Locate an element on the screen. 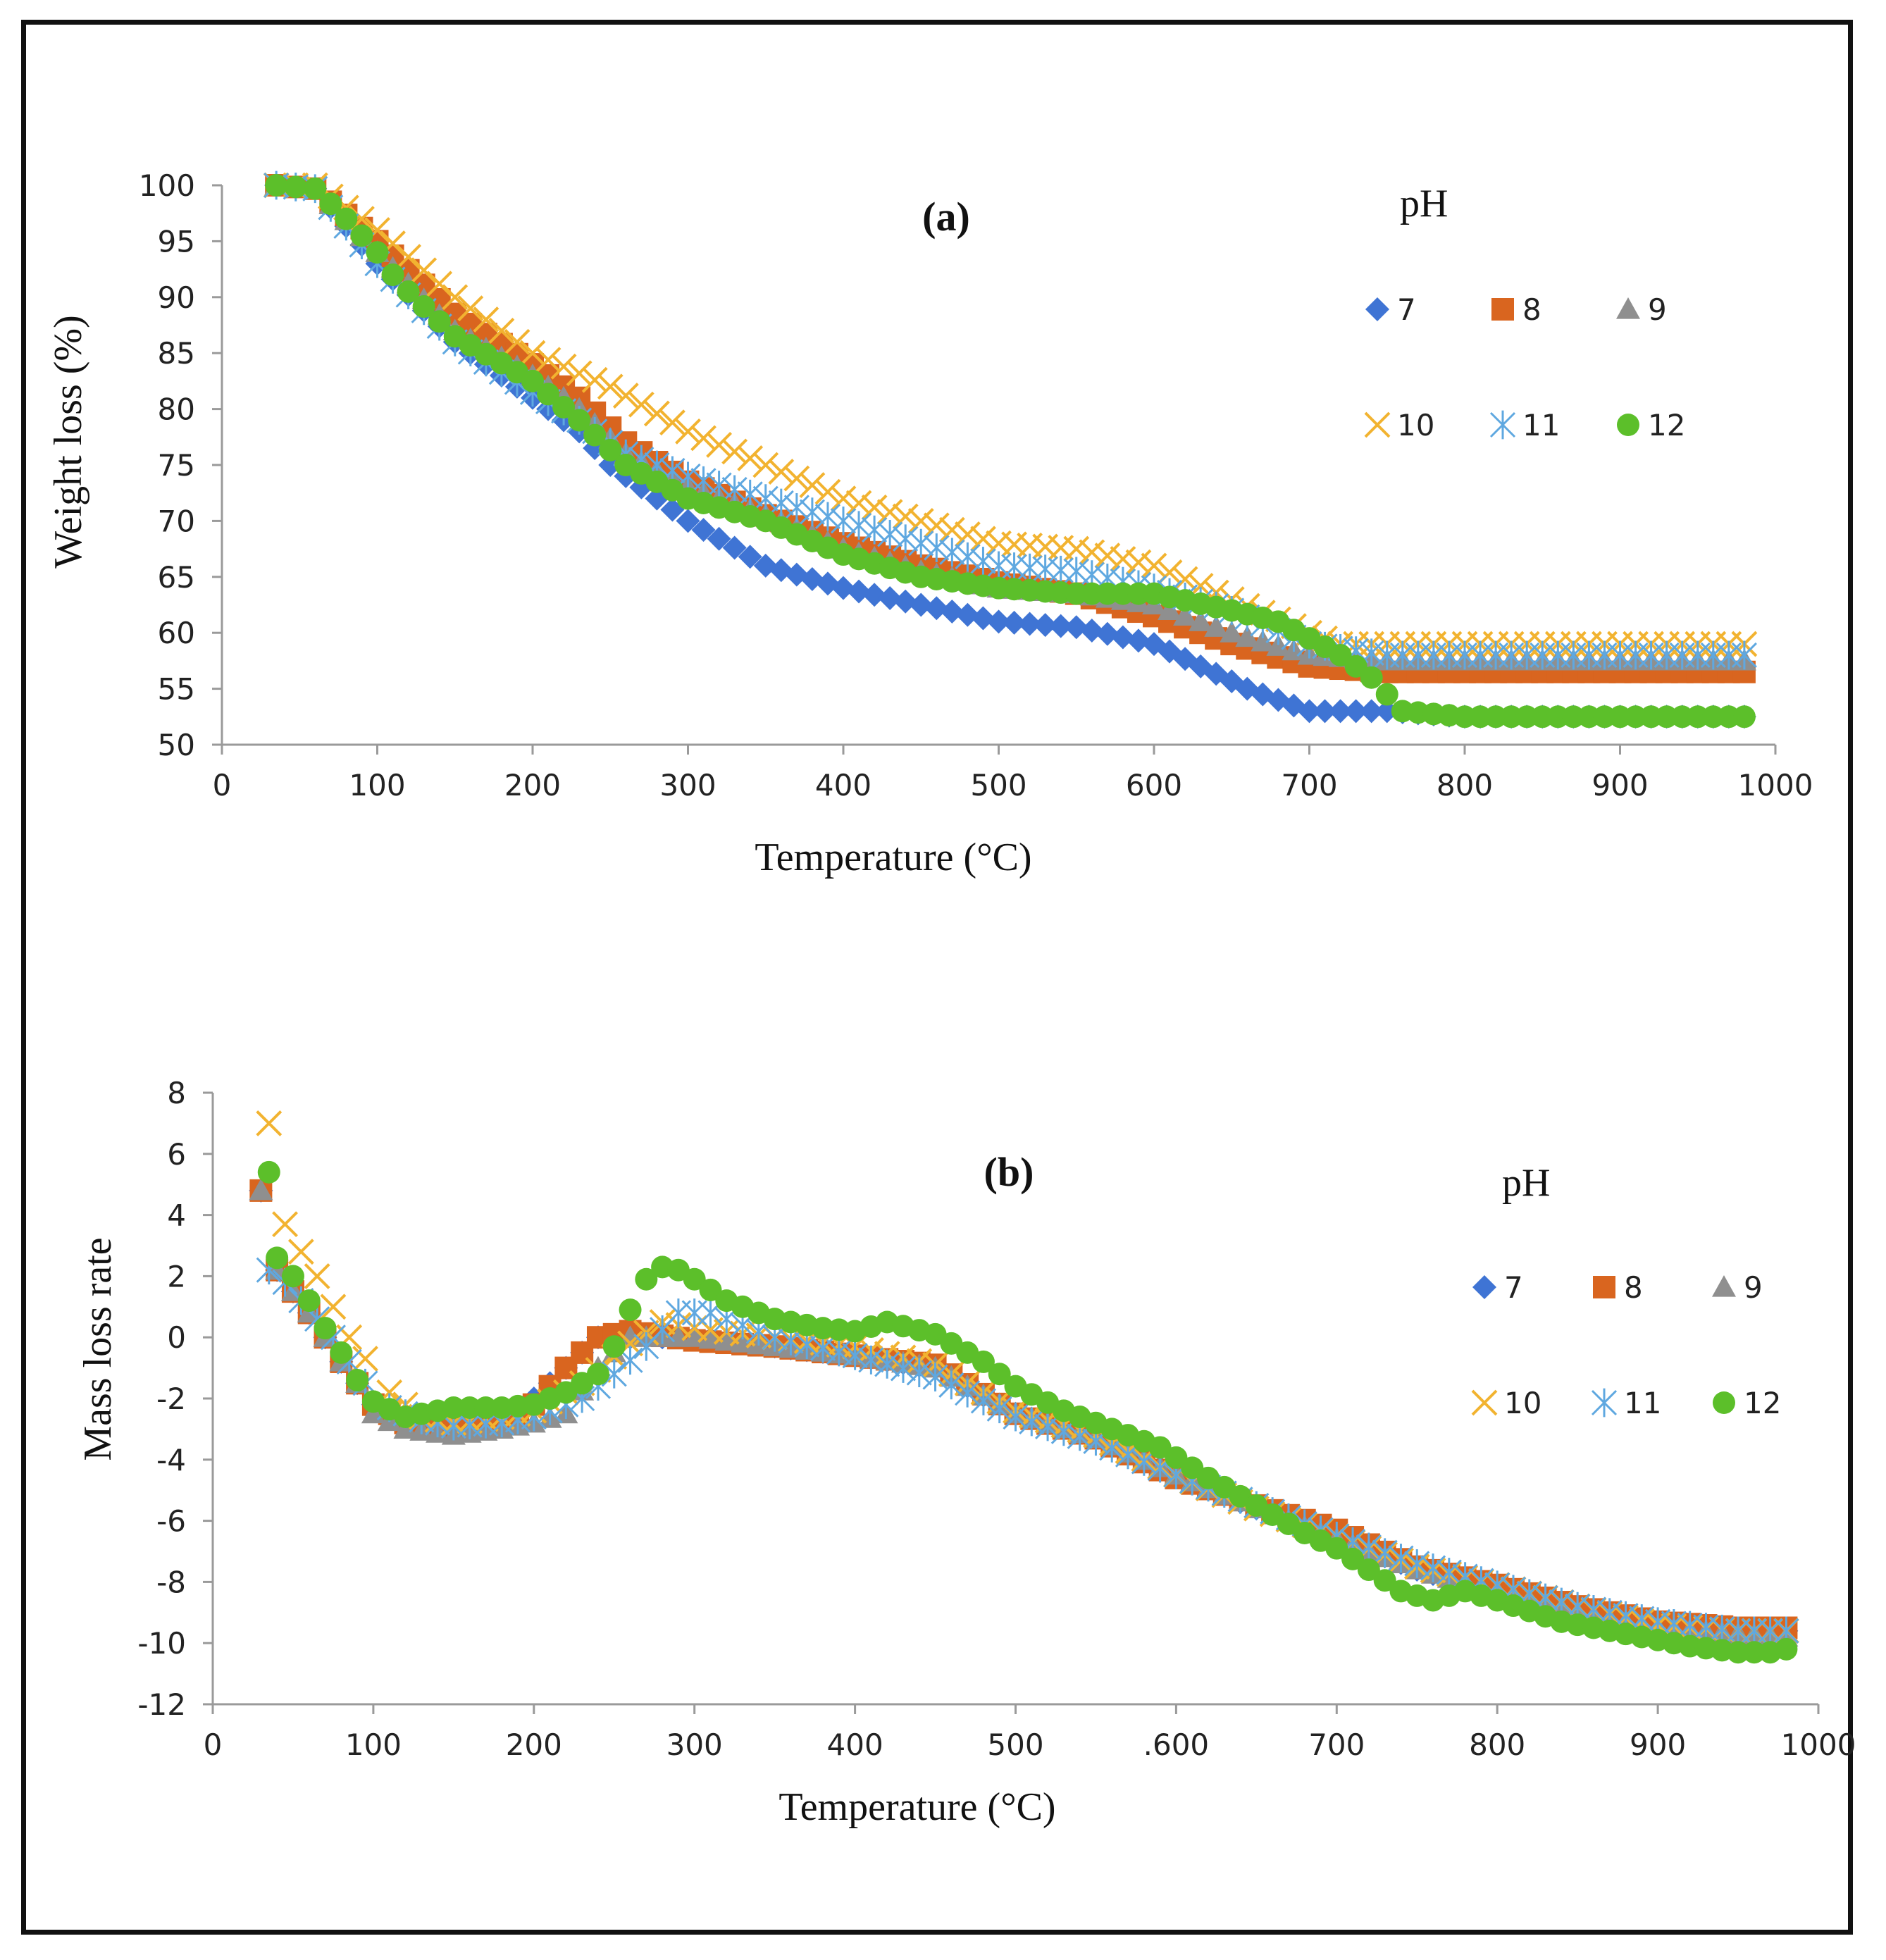  legend-label: 9 is located at coordinates (1753, 1288).